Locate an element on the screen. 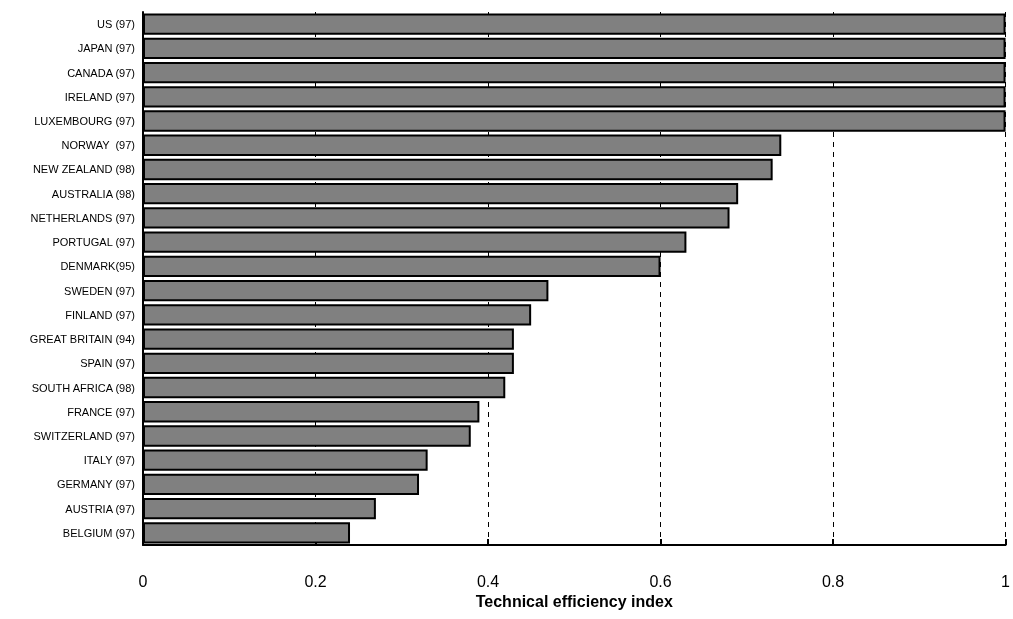 The width and height of the screenshot is (1013, 619). y-tick-label: SOUTH AFRICA (98) is located at coordinates (83, 387).